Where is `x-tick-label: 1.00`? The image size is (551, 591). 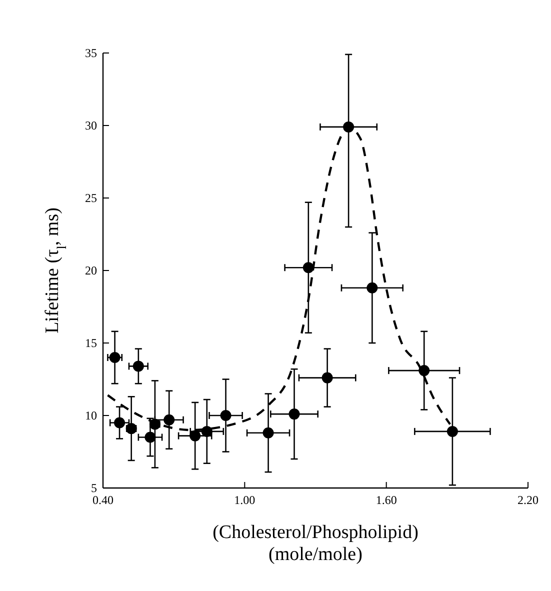 x-tick-label: 1.00 is located at coordinates (245, 500).